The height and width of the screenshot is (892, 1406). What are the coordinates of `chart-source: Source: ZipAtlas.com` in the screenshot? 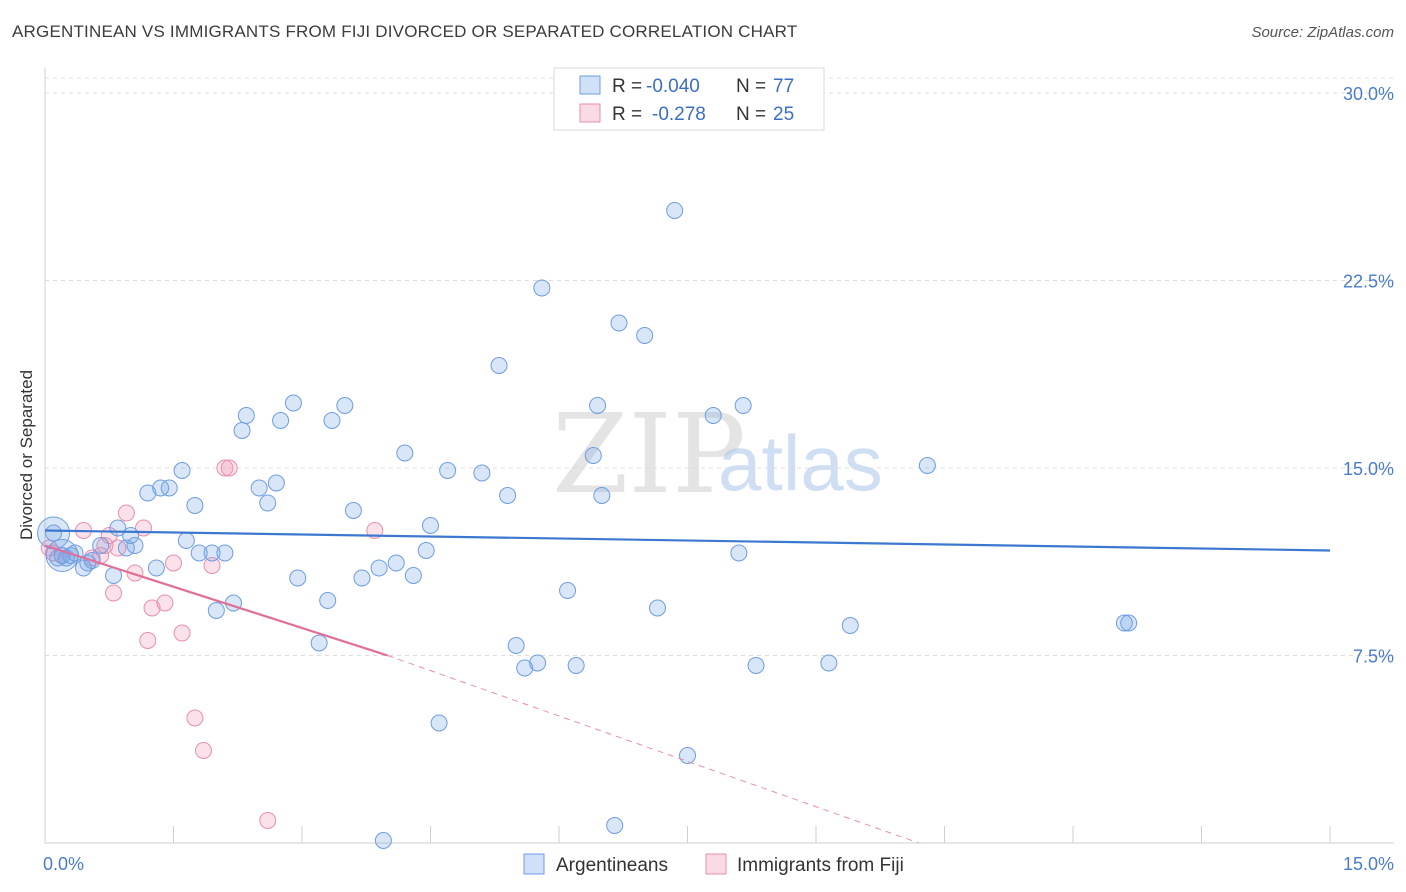 It's located at (1322, 32).